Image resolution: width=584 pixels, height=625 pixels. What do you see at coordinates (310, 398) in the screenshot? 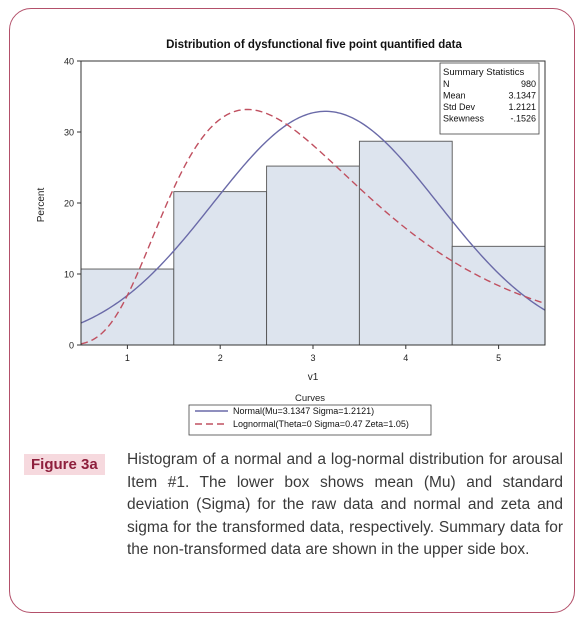
I see `legend-title: Curves` at bounding box center [310, 398].